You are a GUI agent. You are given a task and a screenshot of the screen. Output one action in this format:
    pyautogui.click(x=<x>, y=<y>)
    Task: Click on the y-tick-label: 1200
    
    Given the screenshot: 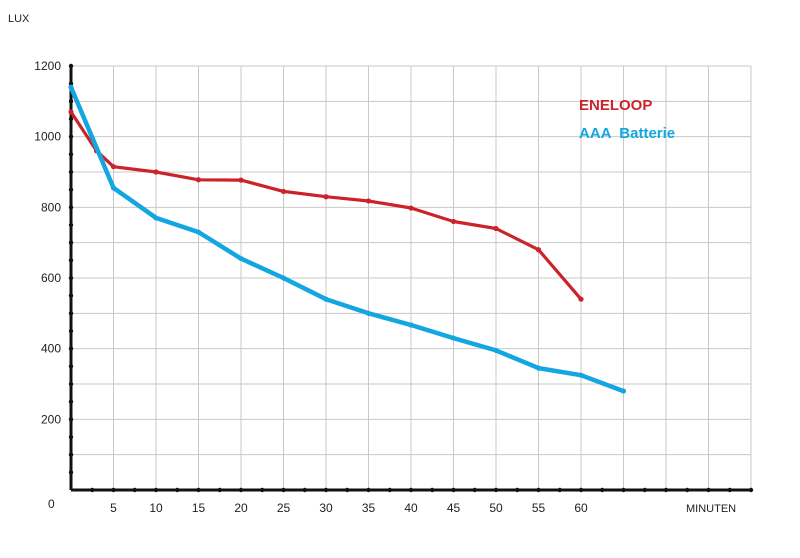 What is the action you would take?
    pyautogui.click(x=47, y=66)
    